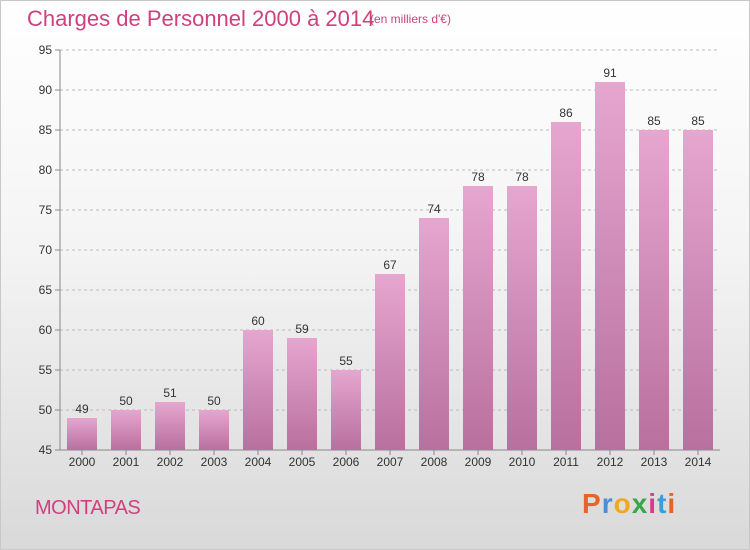 This screenshot has height=550, width=750. Describe the element at coordinates (46, 90) in the screenshot. I see `y-tick-label: 90` at that location.